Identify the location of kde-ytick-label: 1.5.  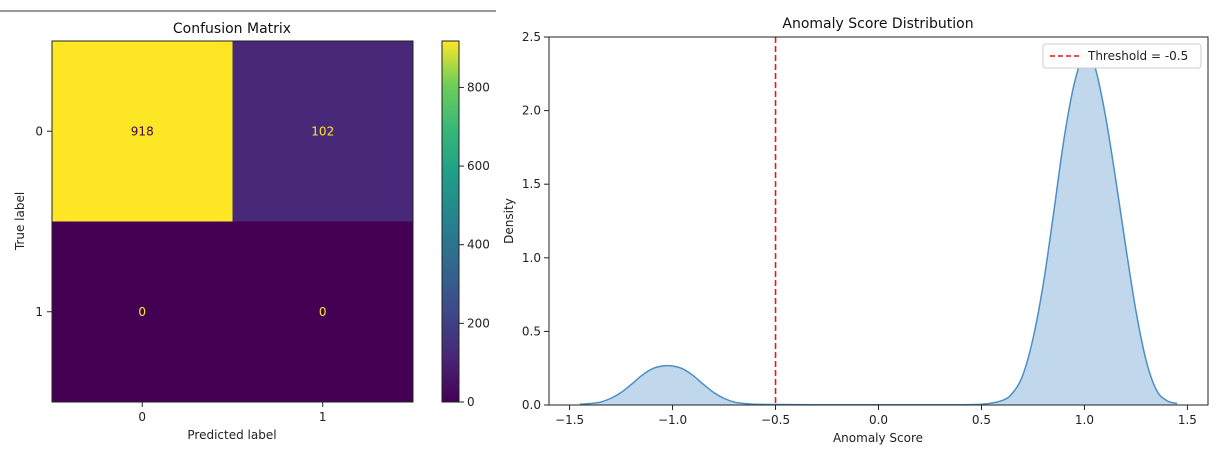
(531, 184).